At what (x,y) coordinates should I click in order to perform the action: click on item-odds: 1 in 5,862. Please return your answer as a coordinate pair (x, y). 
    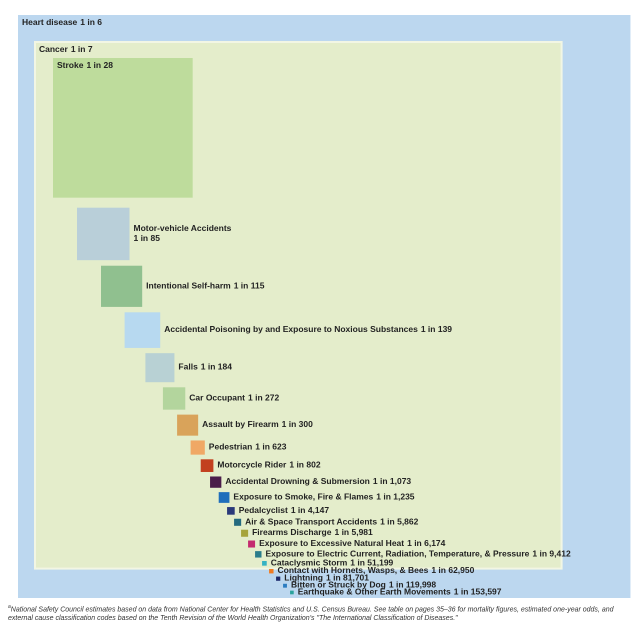
    Looking at the image, I should click on (399, 522).